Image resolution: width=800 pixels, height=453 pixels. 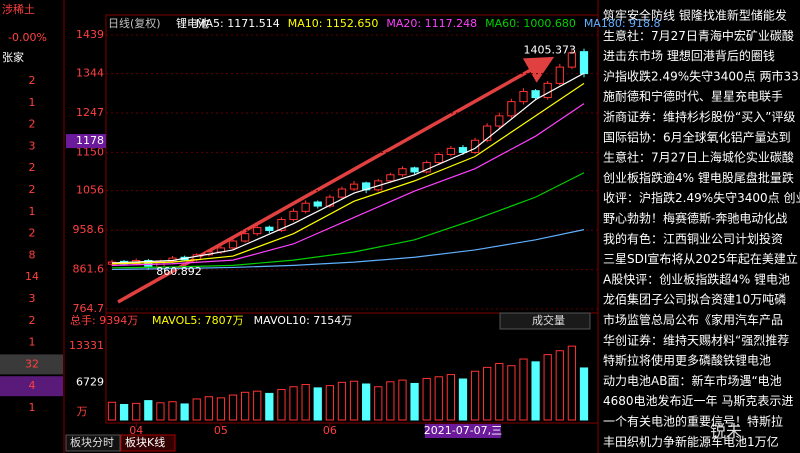 What do you see at coordinates (687, 360) in the screenshot?
I see `news-item: 特斯拉将使用更多磷酸铁锂电池` at bounding box center [687, 360].